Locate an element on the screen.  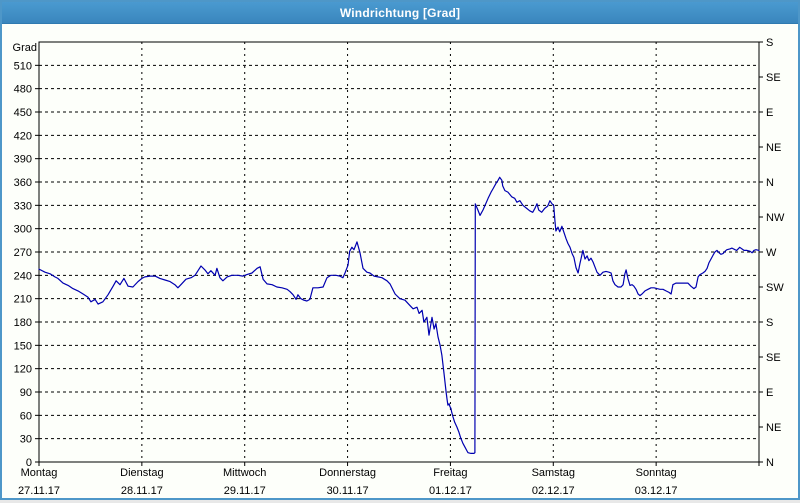
date-label: 30.11.17 is located at coordinates (348, 491).